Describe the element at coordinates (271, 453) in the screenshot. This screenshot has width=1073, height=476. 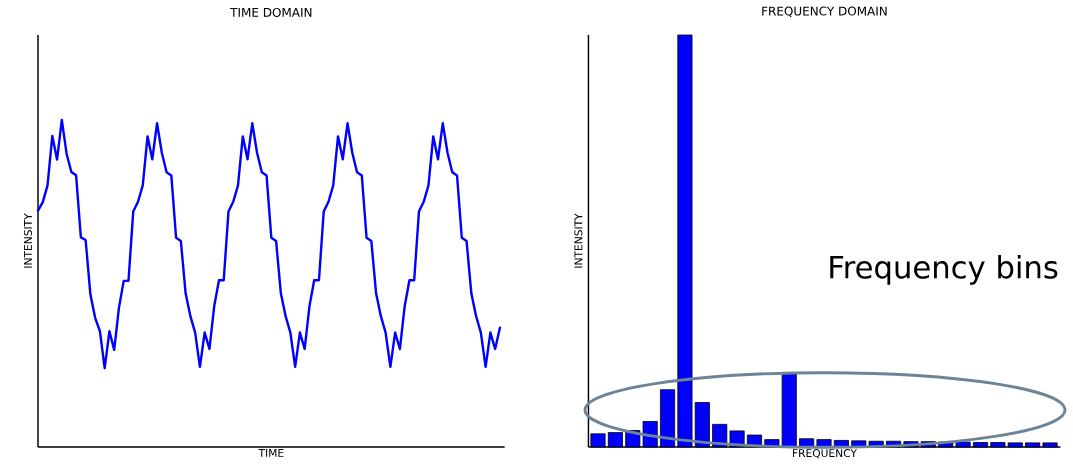
I see `x-axis-title: TIME` at that location.